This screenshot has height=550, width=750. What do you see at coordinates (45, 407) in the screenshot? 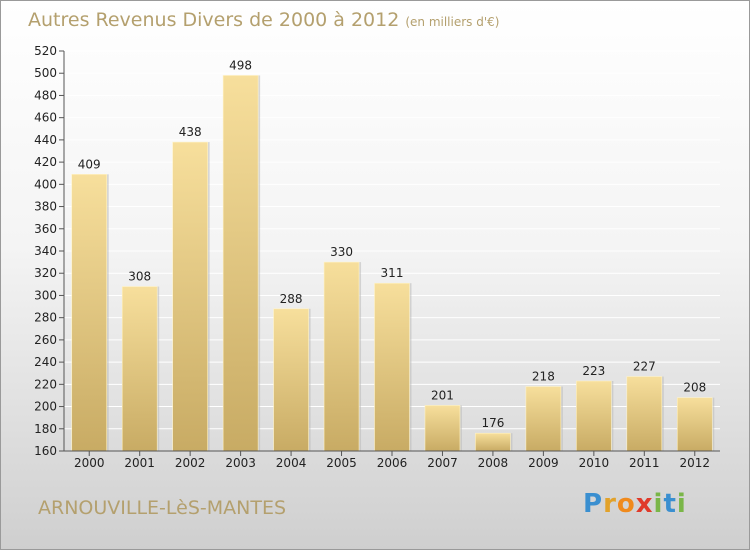
I see `y-tick-label: 200` at bounding box center [45, 407].